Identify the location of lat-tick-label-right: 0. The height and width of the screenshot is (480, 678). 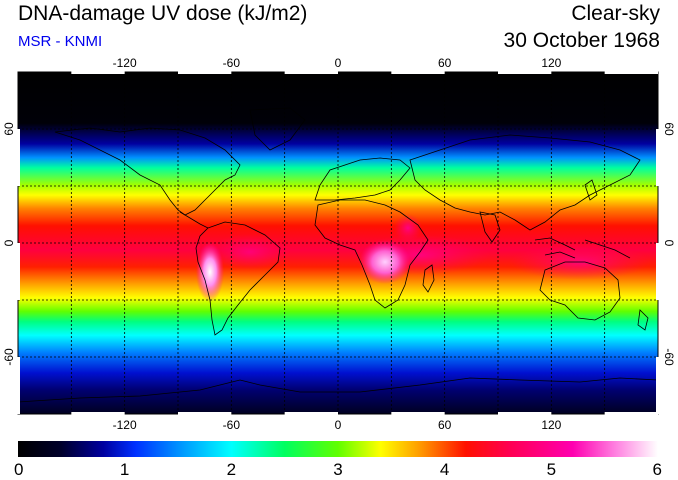
(669, 243).